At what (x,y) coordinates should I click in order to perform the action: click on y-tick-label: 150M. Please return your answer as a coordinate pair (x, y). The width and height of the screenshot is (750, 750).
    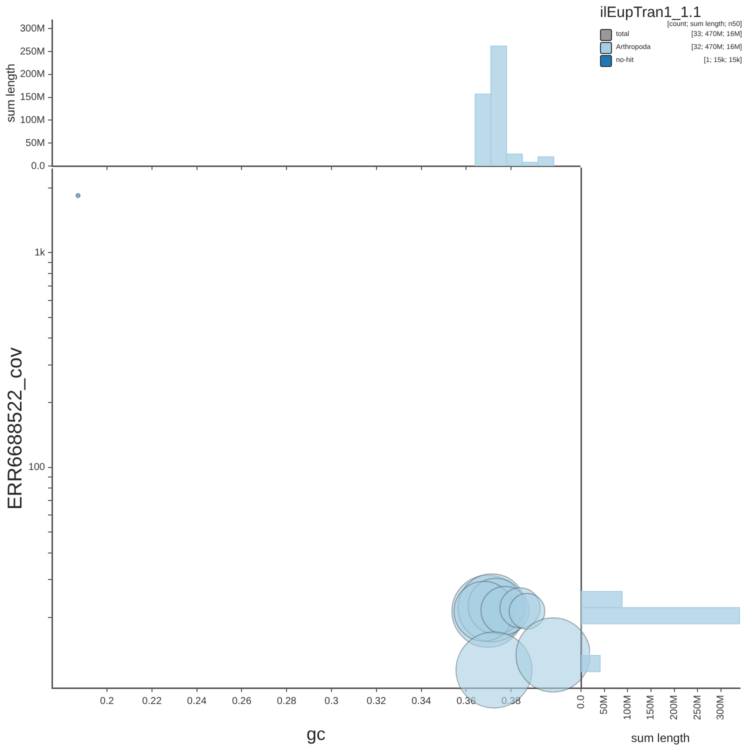
    Looking at the image, I should click on (32, 98).